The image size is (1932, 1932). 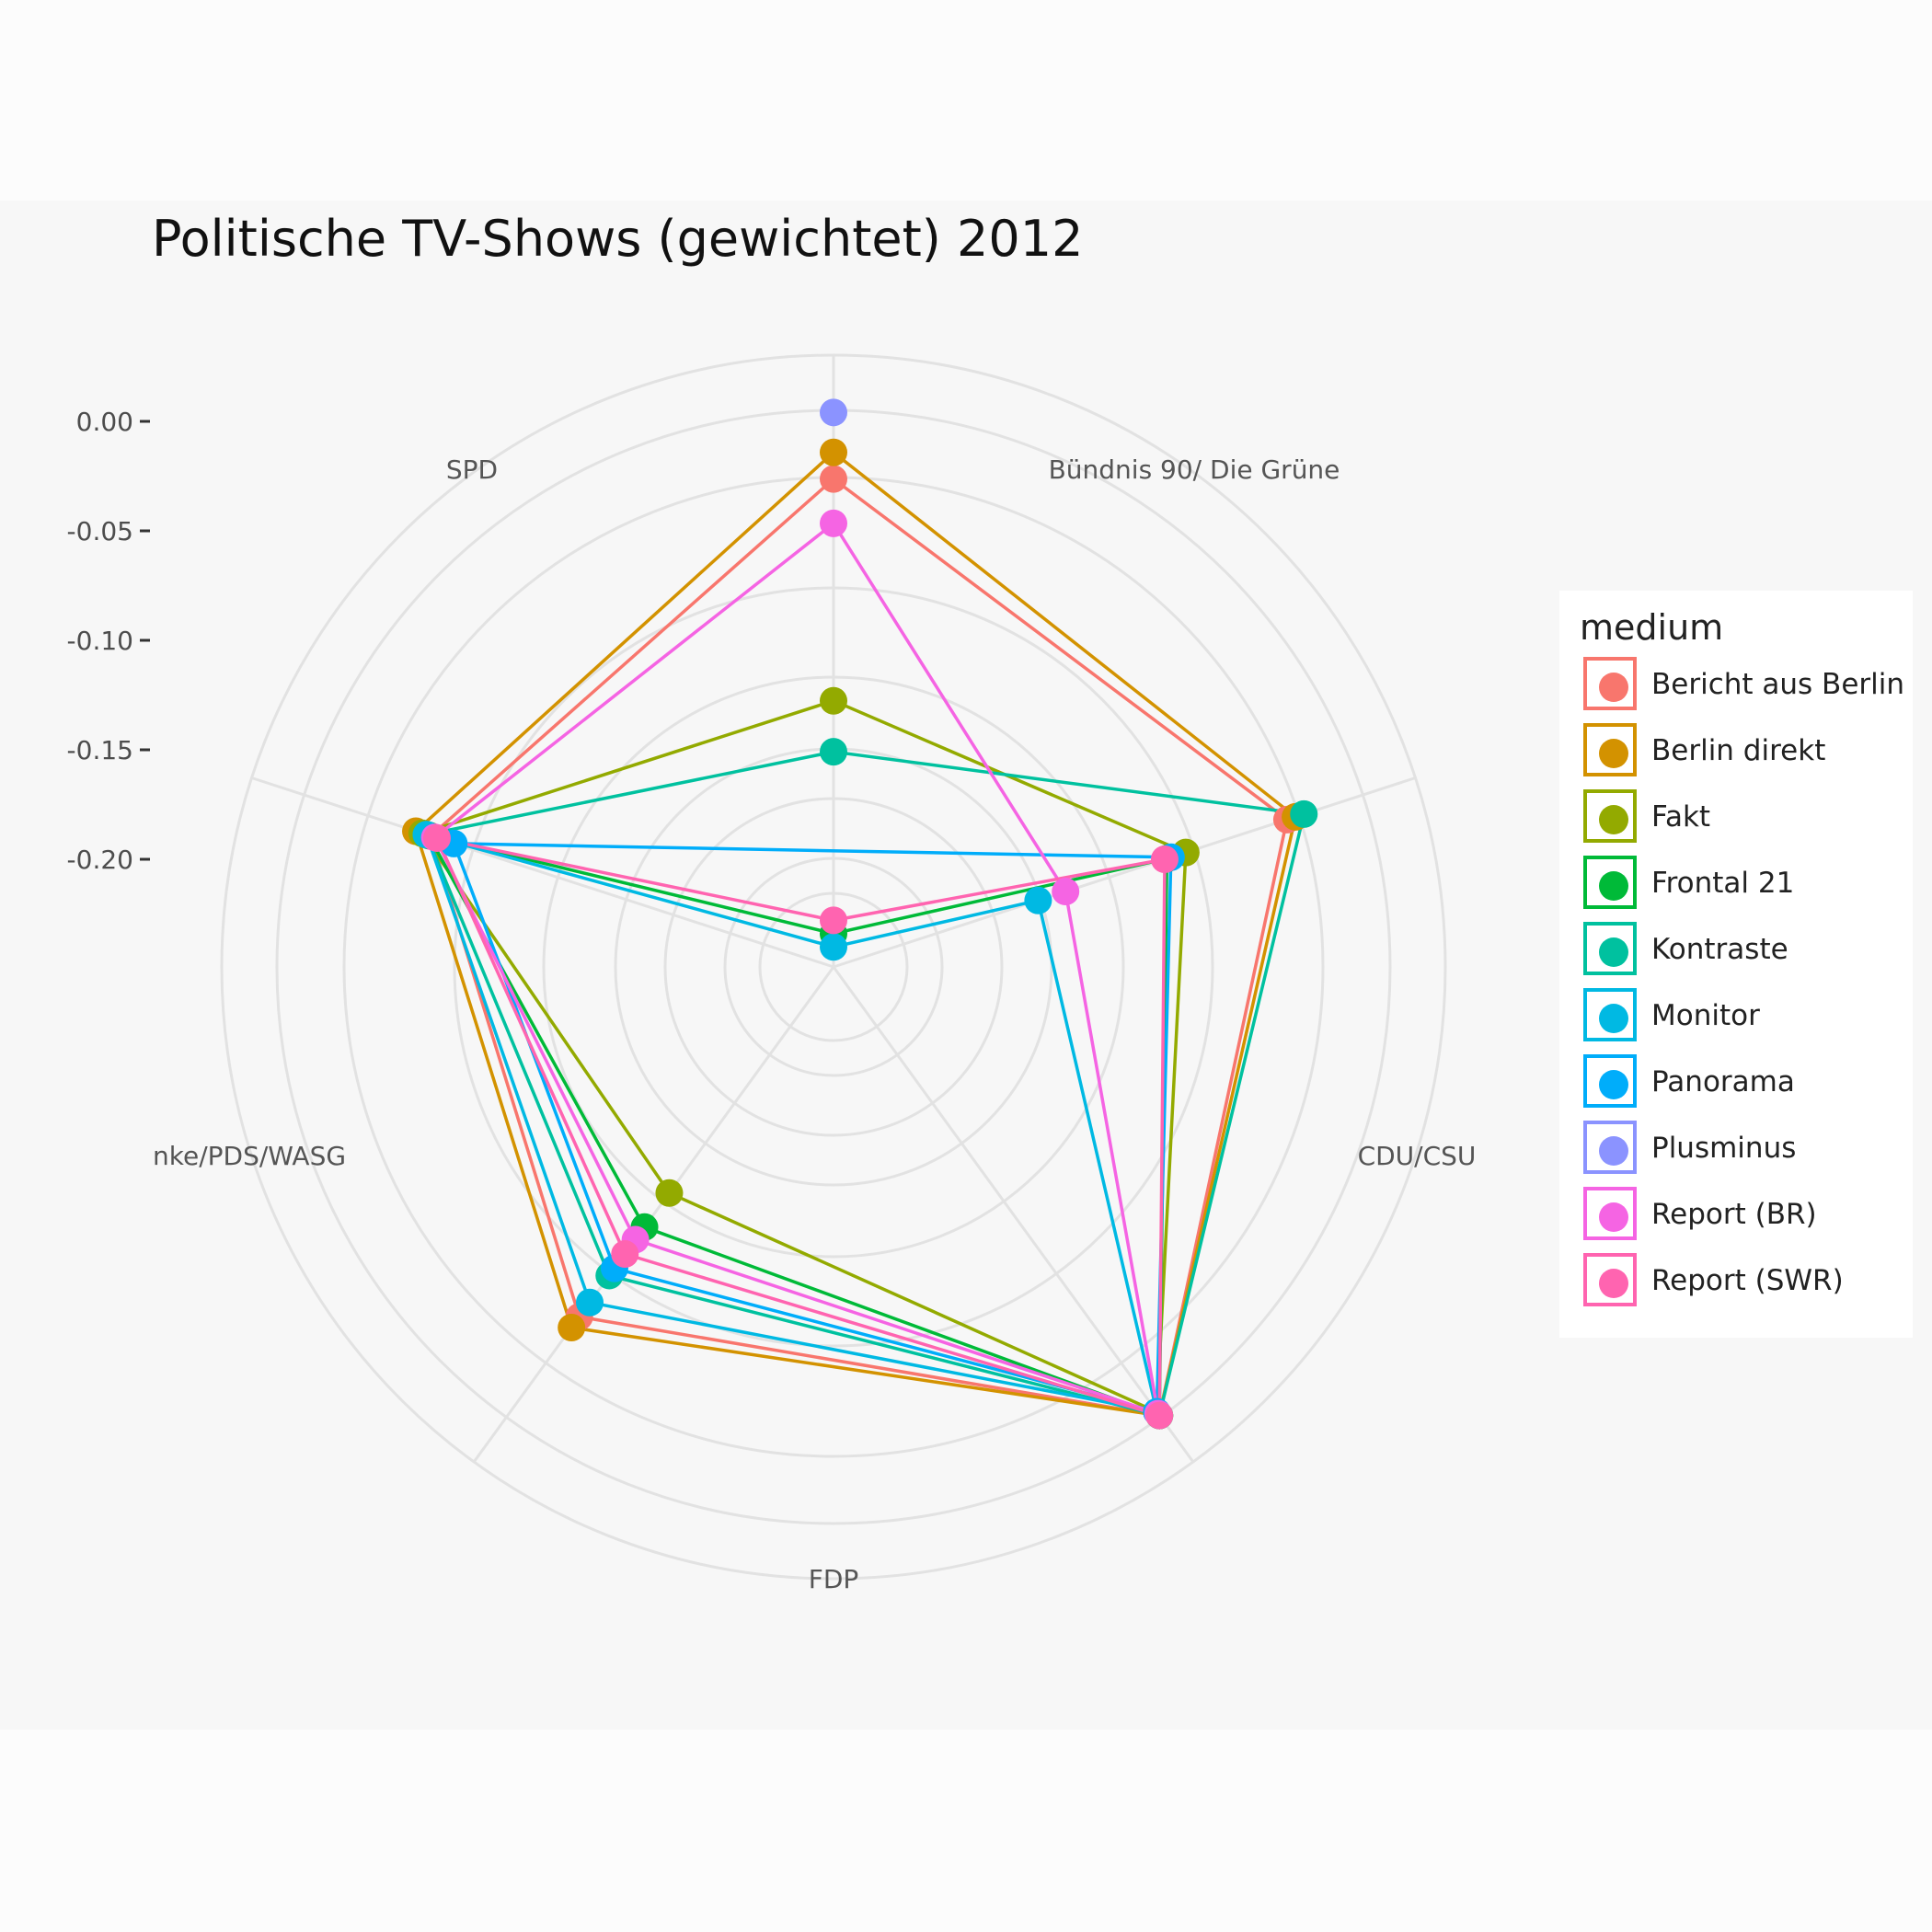 I want to click on legend-label: Monitor, so click(x=1705, y=1016).